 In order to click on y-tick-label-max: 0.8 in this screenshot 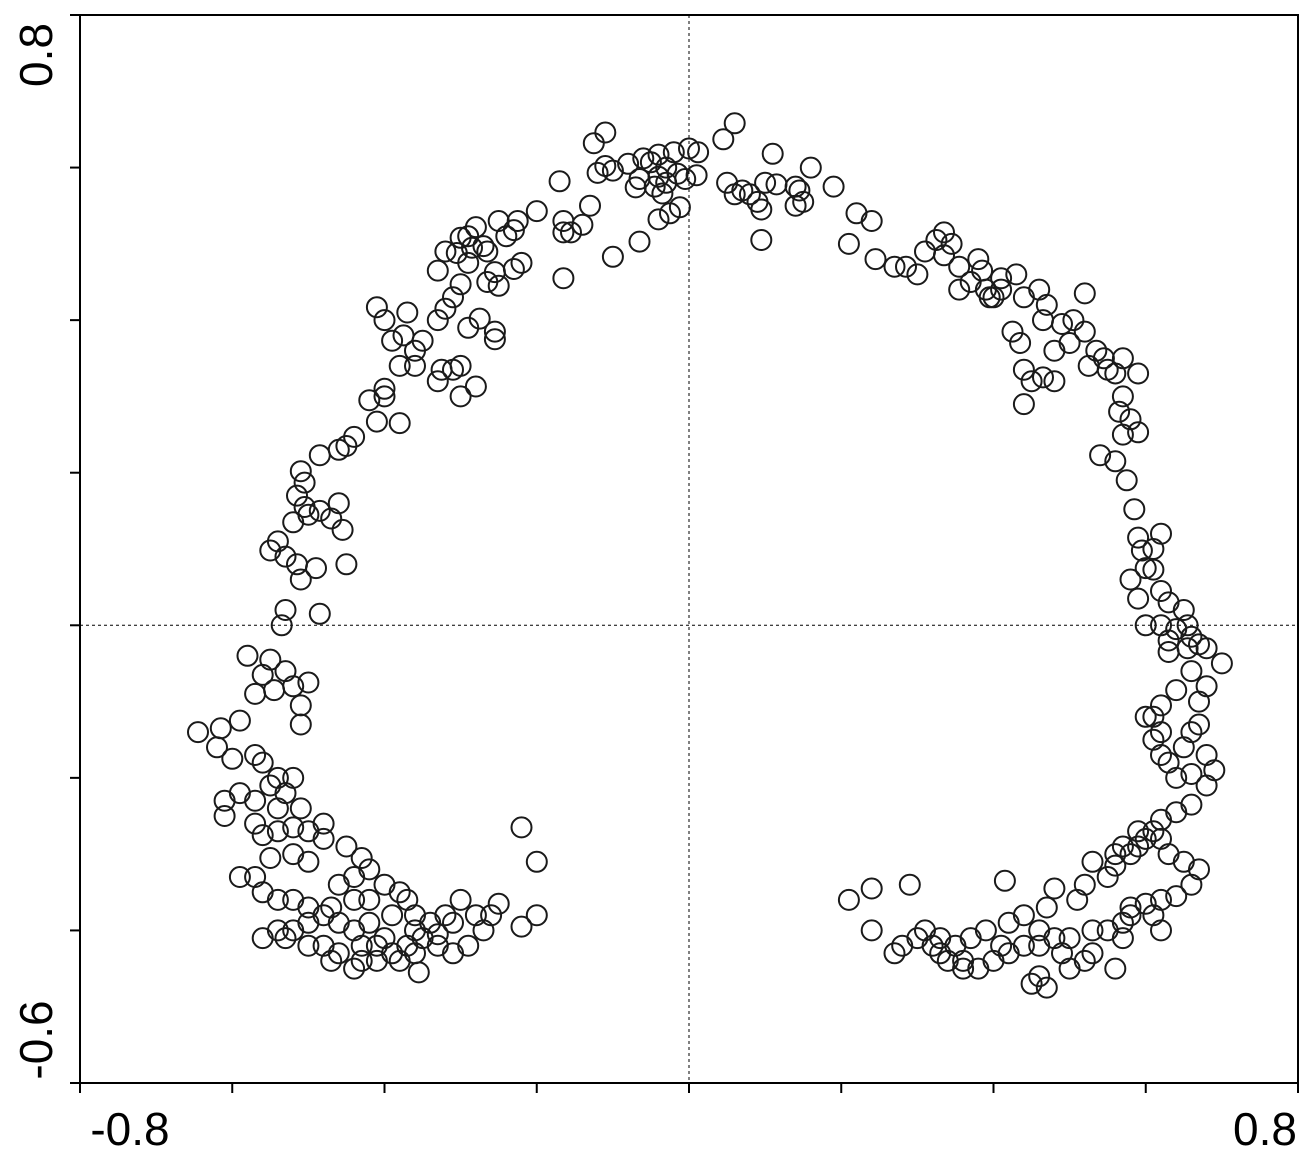, I will do `click(36, 55)`.